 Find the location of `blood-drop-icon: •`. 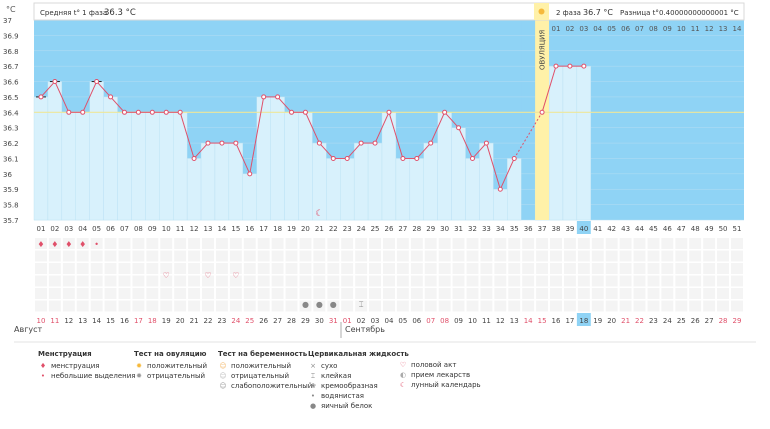

blood-drop-icon: • is located at coordinates (43, 376).